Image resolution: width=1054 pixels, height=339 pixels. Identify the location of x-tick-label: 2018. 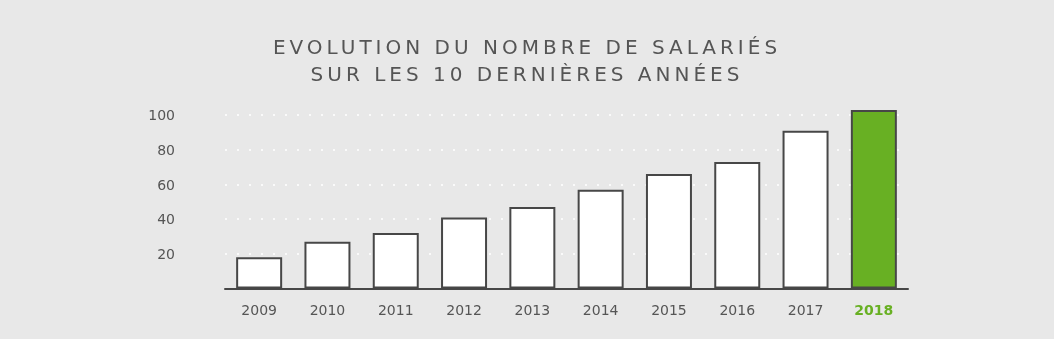
(874, 309).